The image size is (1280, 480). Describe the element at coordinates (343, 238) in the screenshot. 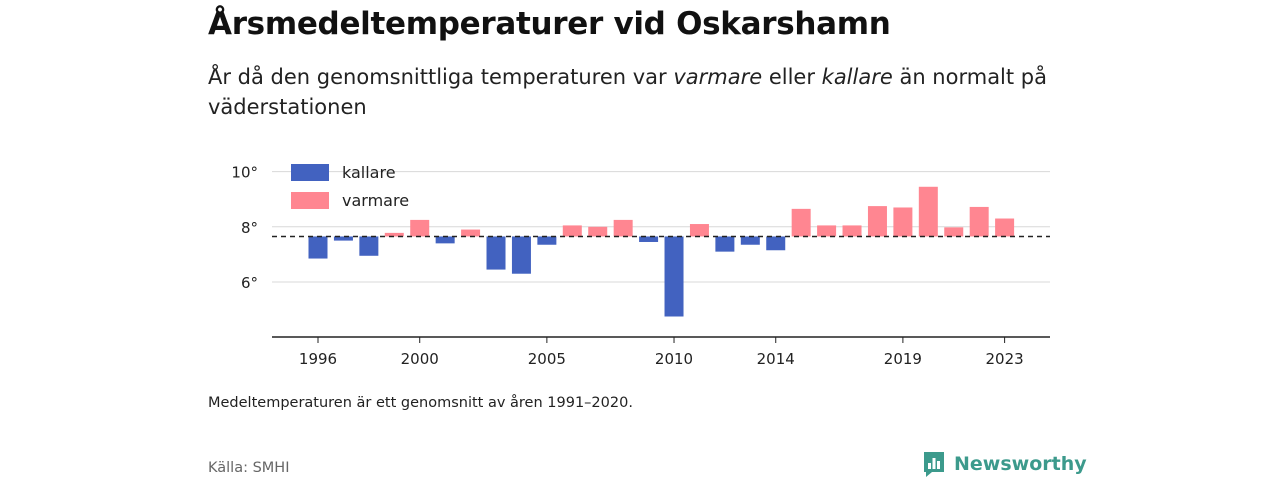

I see `bar-1997` at that location.